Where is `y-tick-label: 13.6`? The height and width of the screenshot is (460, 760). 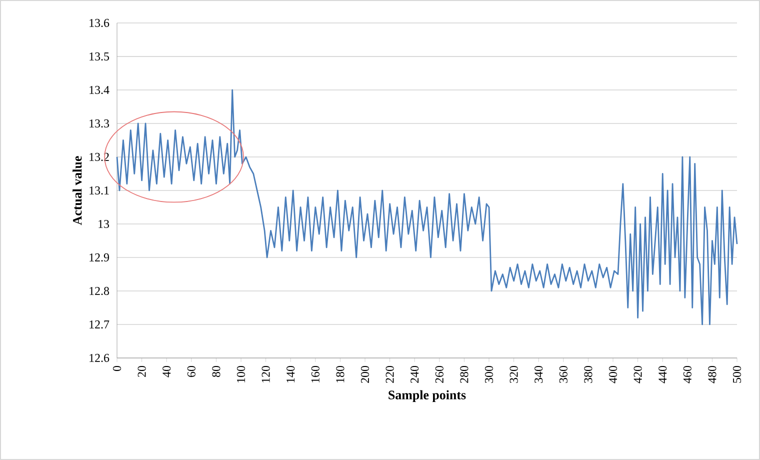
y-tick-label: 13.6 is located at coordinates (100, 23).